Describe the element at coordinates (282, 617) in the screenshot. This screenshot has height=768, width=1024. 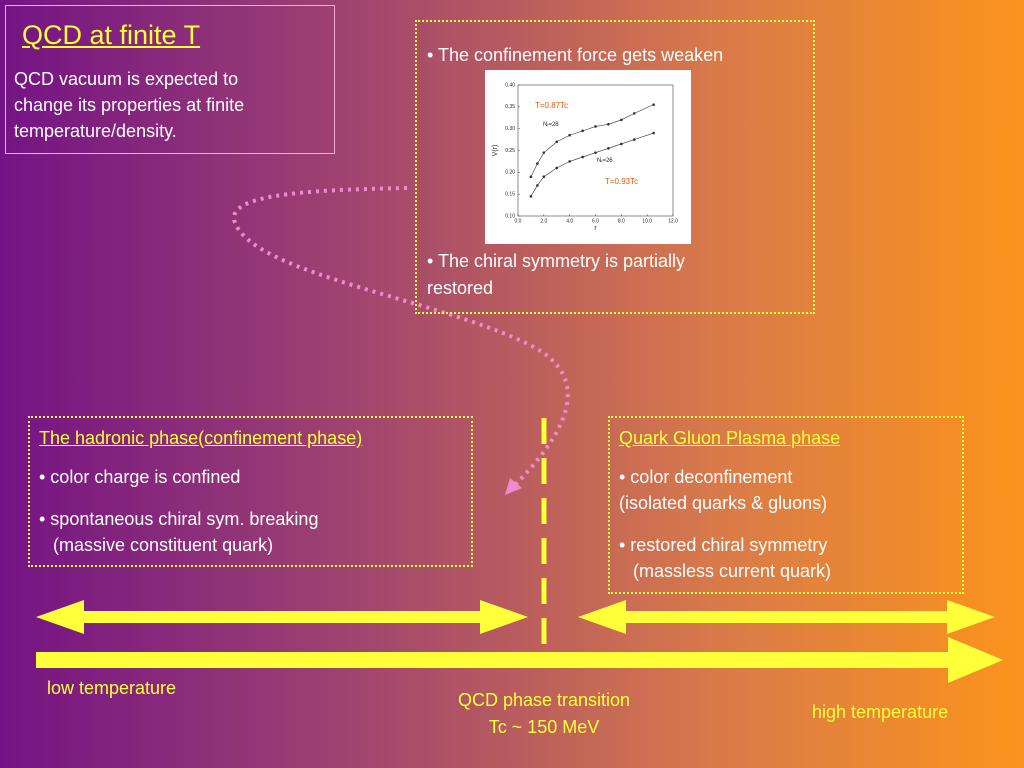
I see `low-arrow` at that location.